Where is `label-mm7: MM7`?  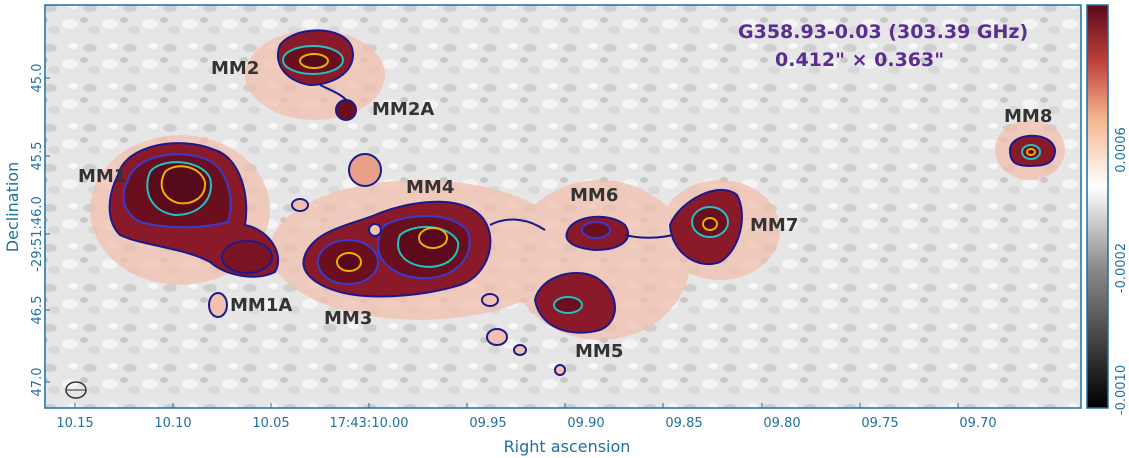
label-mm7: MM7 is located at coordinates (774, 225).